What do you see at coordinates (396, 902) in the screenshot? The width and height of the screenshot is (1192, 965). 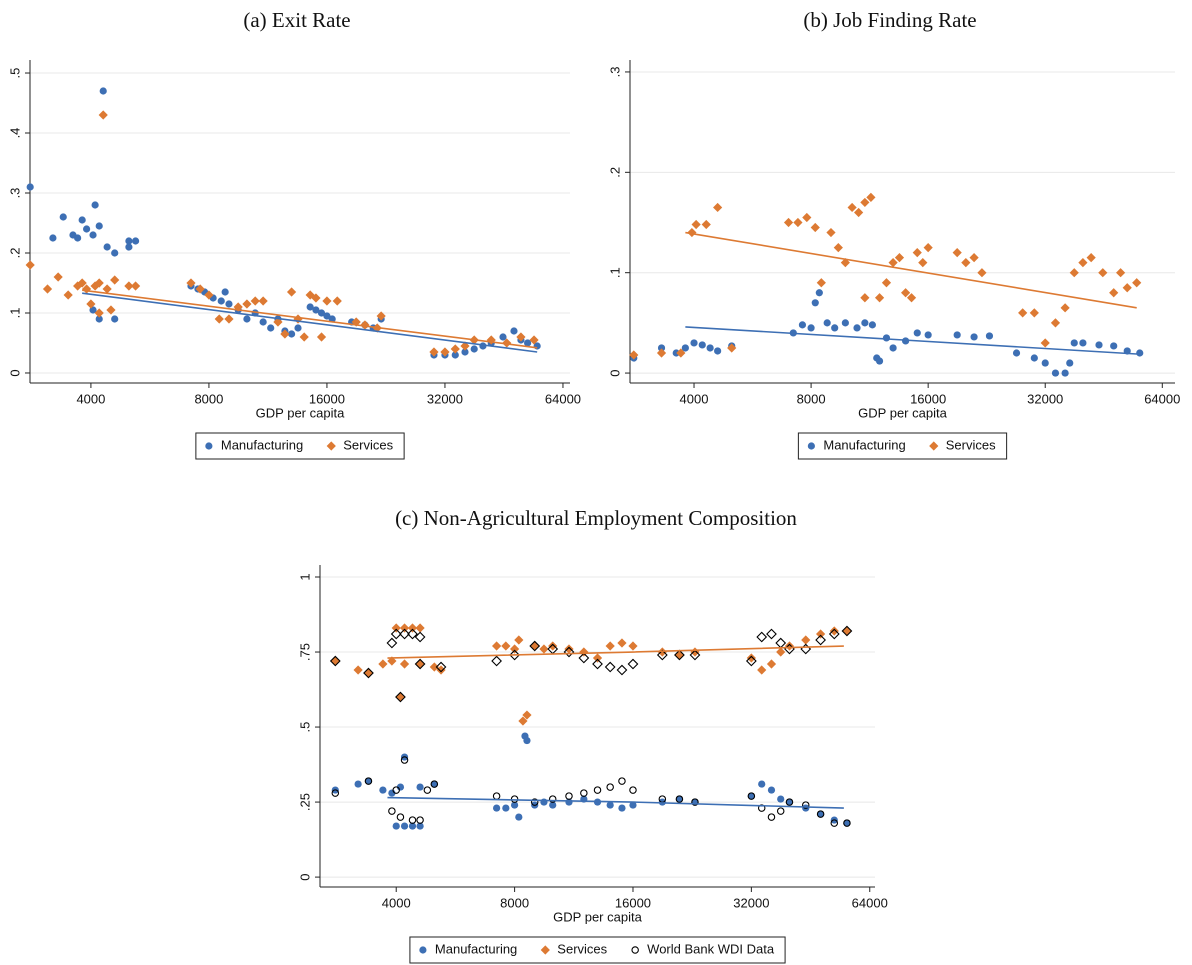 I see `x-tick-label: 4000` at bounding box center [396, 902].